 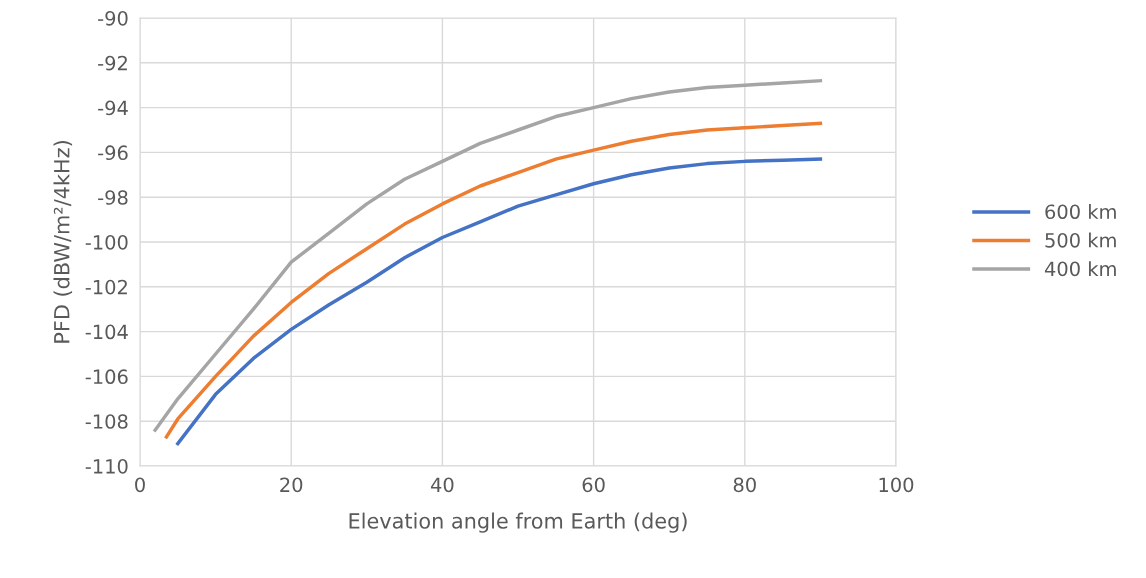 What do you see at coordinates (113, 108) in the screenshot?
I see `y-tick-label: -94` at bounding box center [113, 108].